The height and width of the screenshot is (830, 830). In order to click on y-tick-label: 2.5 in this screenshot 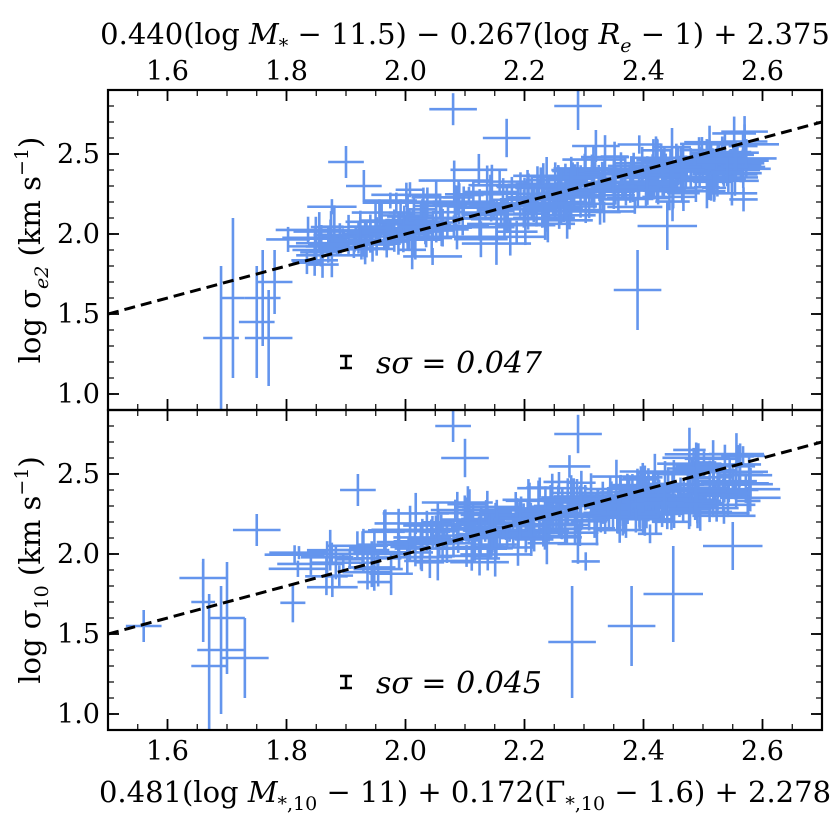, I will do `click(78, 154)`.